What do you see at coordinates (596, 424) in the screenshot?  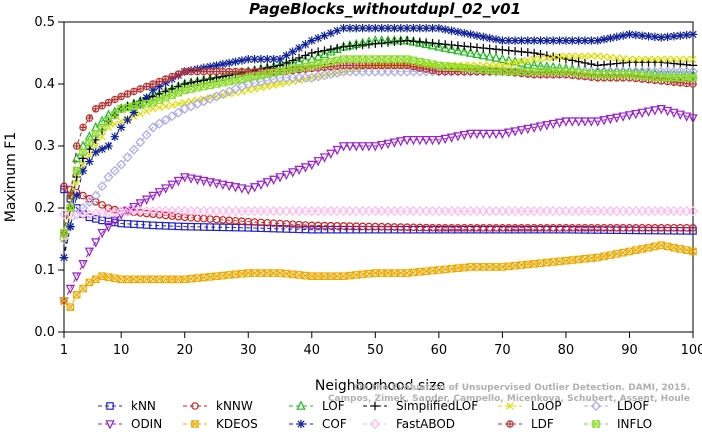 I see `legend-marker-inflo` at bounding box center [596, 424].